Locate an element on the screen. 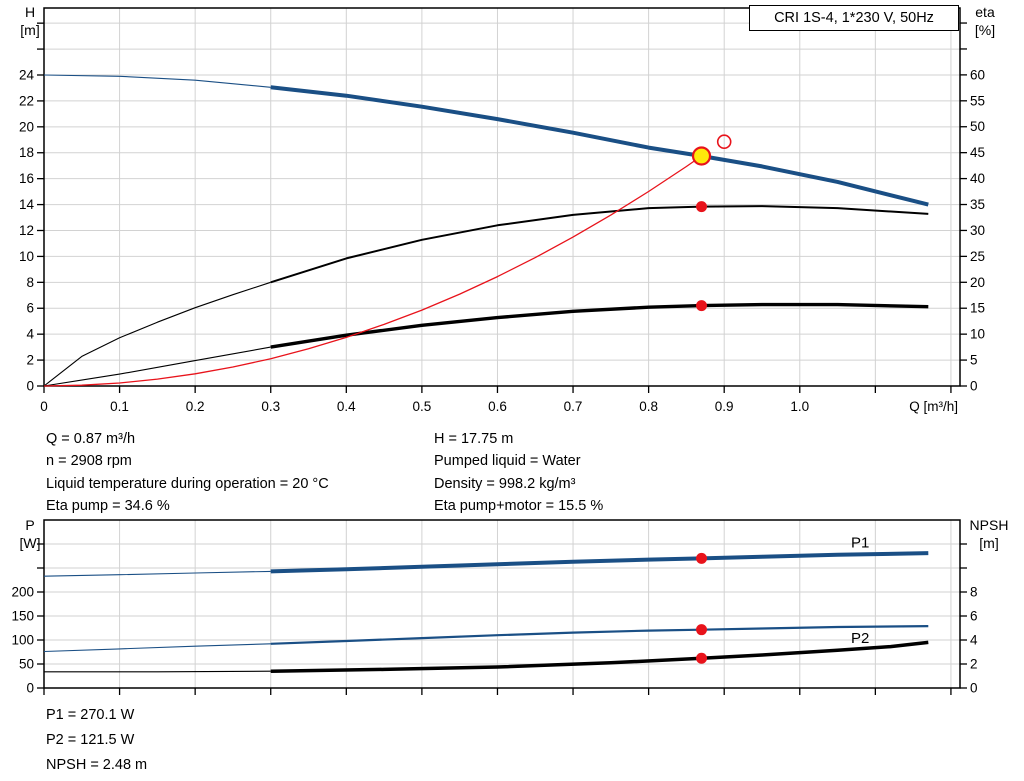 The image size is (1024, 781). y-right-tick-label: 15 is located at coordinates (977, 308).